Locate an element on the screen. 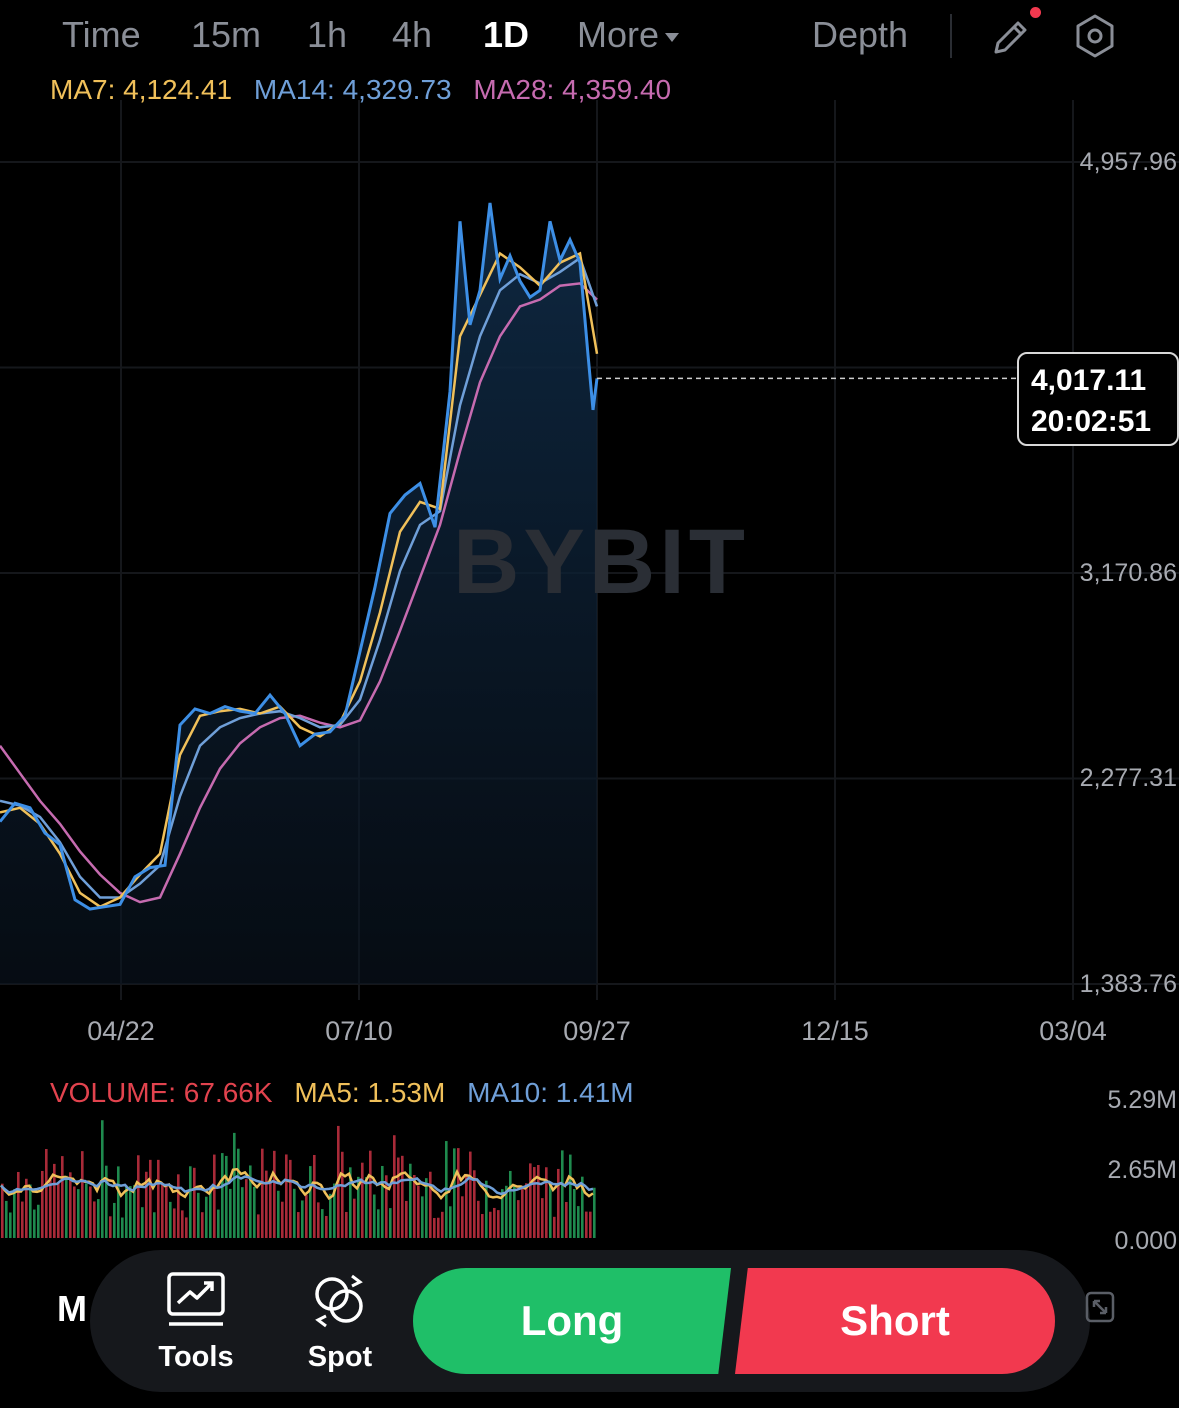 The width and height of the screenshot is (1179, 1408). tab-1h: 1h is located at coordinates (327, 34).